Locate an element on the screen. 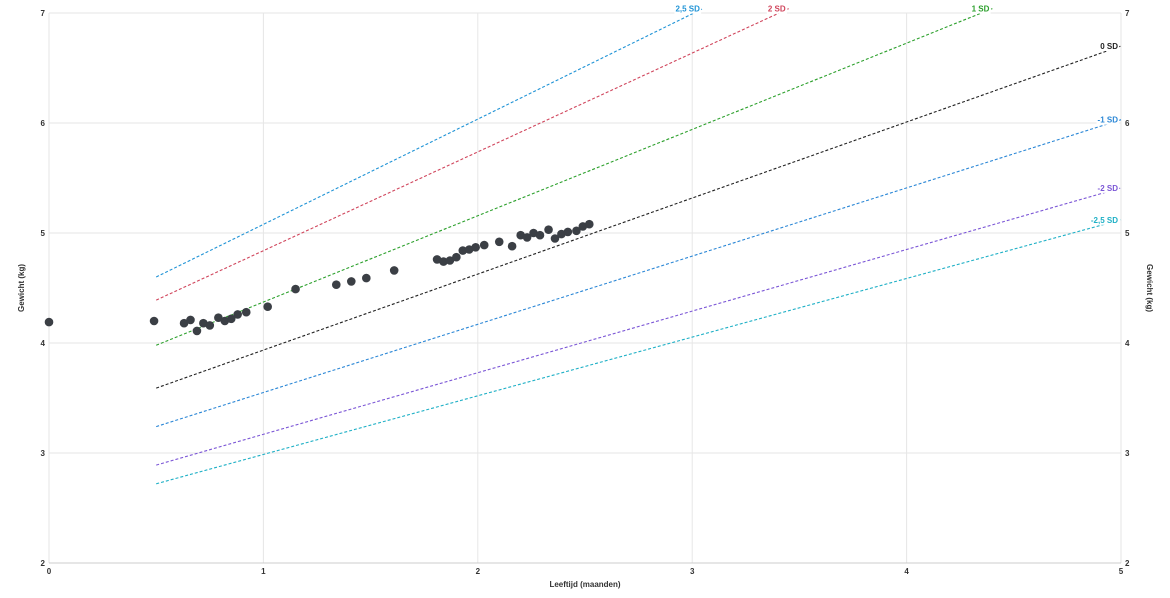 Image resolution: width=1170 pixels, height=598 pixels. y-tick-label-left: 6 is located at coordinates (43, 123).